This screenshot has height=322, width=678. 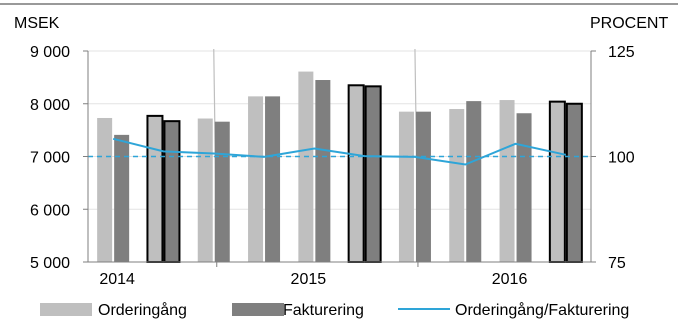 I want to click on left-tick-labels: 9 000 8 000 7 000 6 000 5 000, so click(x=50, y=158).